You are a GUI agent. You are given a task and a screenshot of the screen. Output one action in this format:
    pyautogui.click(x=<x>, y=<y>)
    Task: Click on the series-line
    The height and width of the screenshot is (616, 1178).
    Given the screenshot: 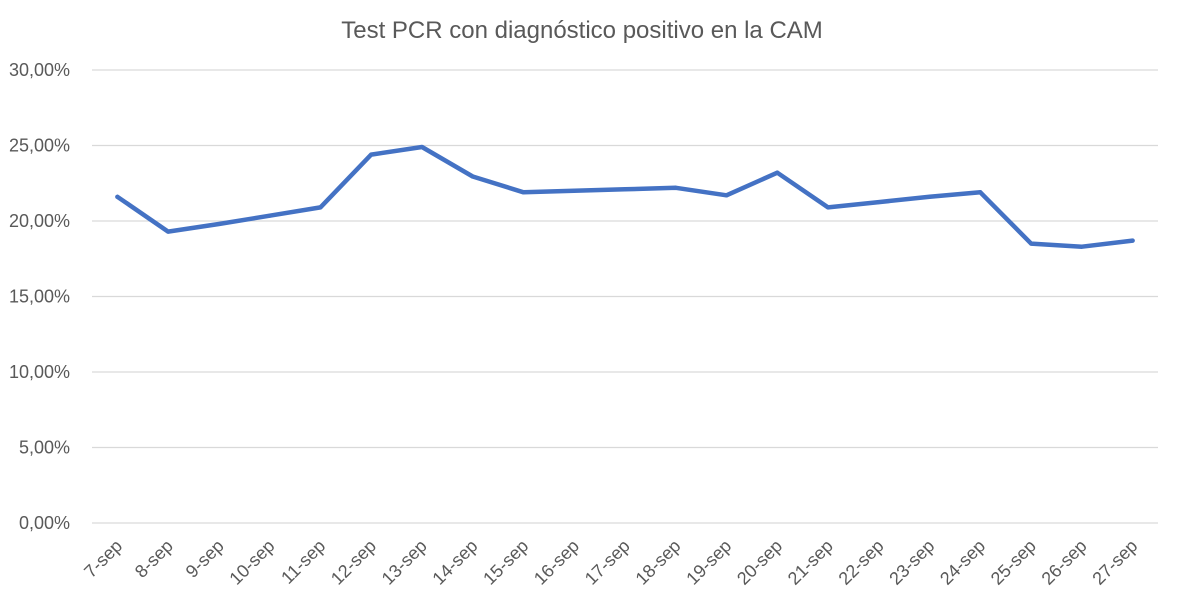 What is the action you would take?
    pyautogui.click(x=625, y=196)
    